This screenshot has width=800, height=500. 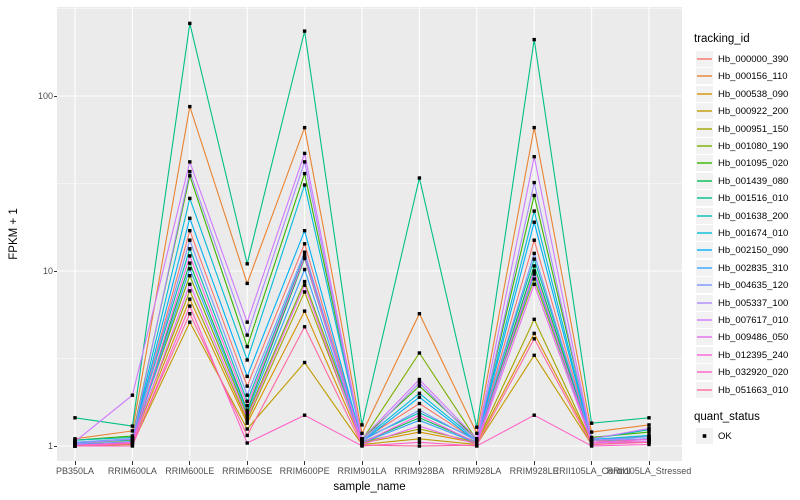 I want to click on legend-item-label: OK, so click(x=725, y=436).